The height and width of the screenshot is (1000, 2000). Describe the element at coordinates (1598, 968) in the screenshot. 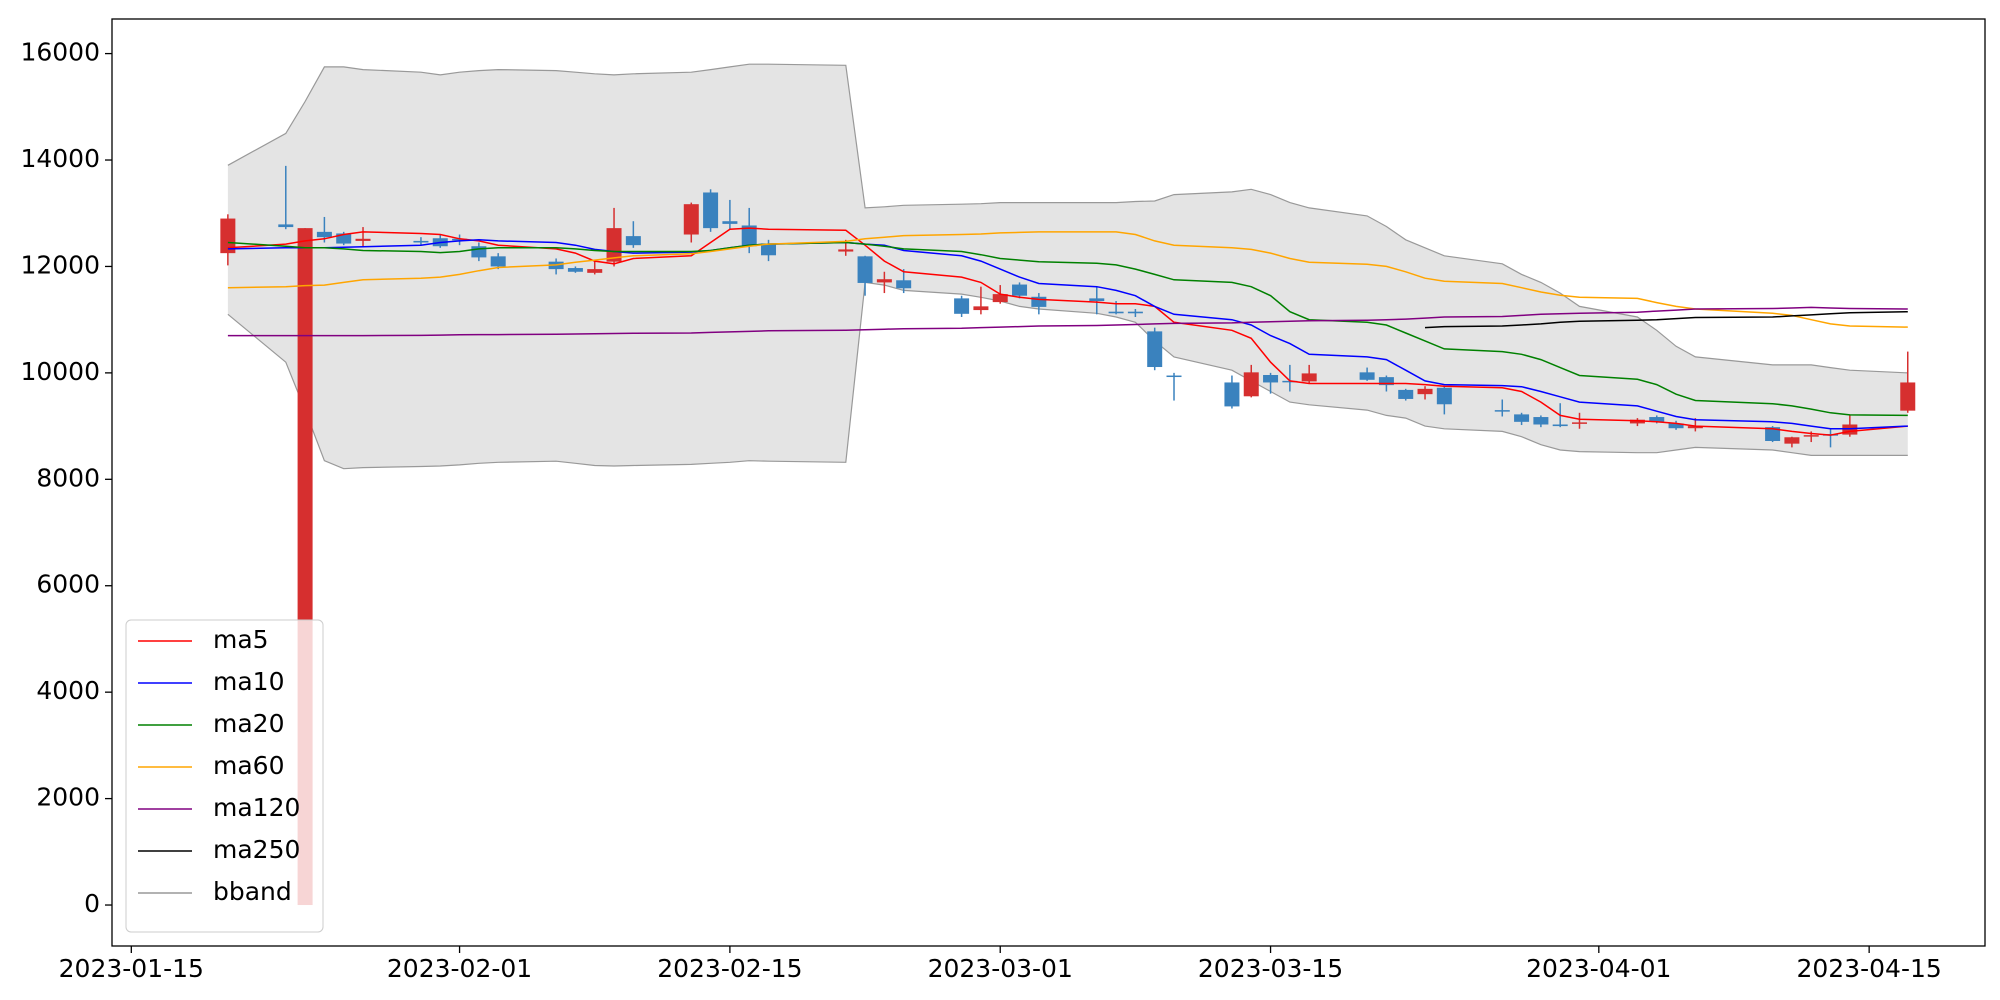

I see `x-tick-label: 2023-04-01` at that location.